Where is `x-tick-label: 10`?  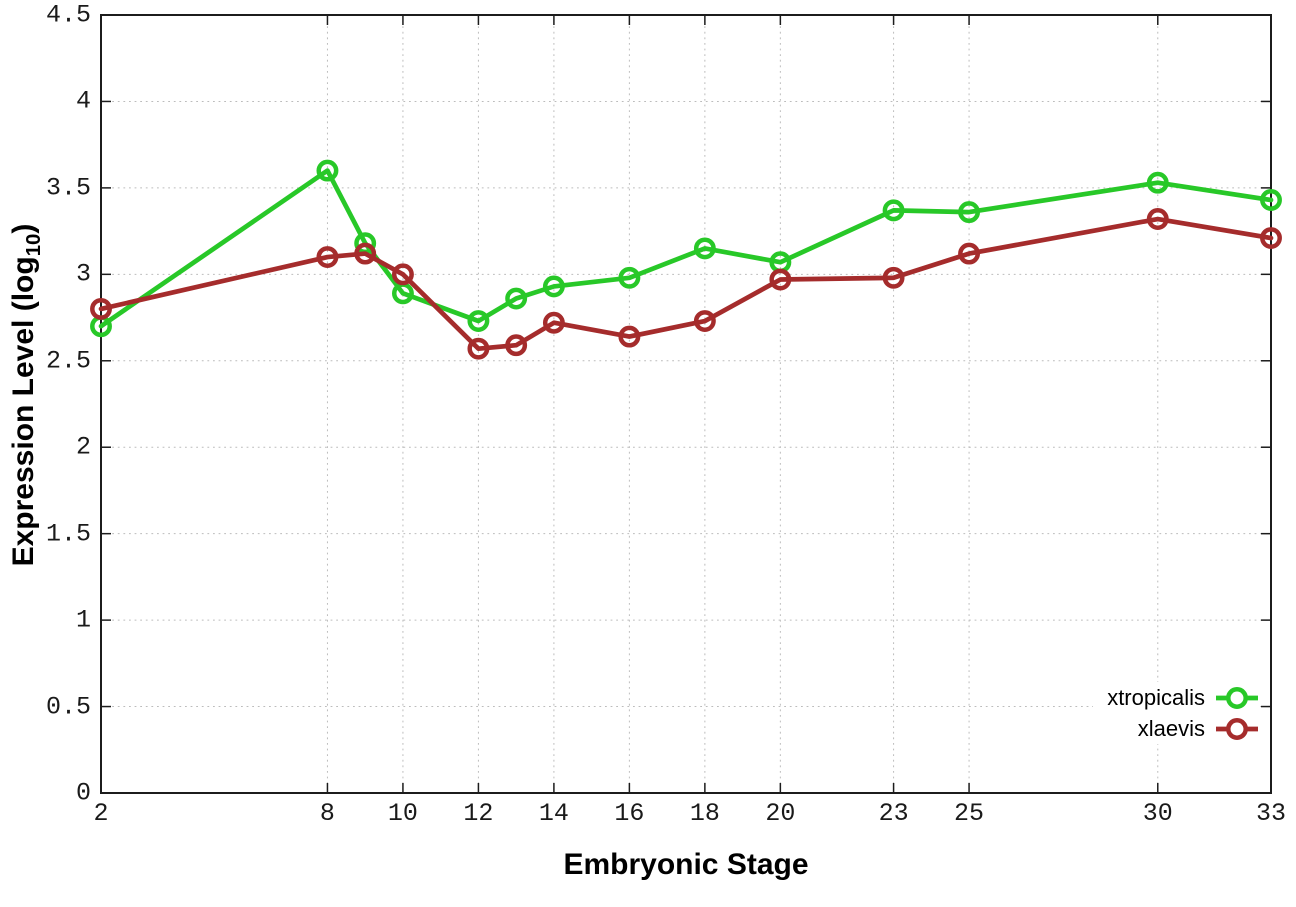
x-tick-label: 10 is located at coordinates (402, 813).